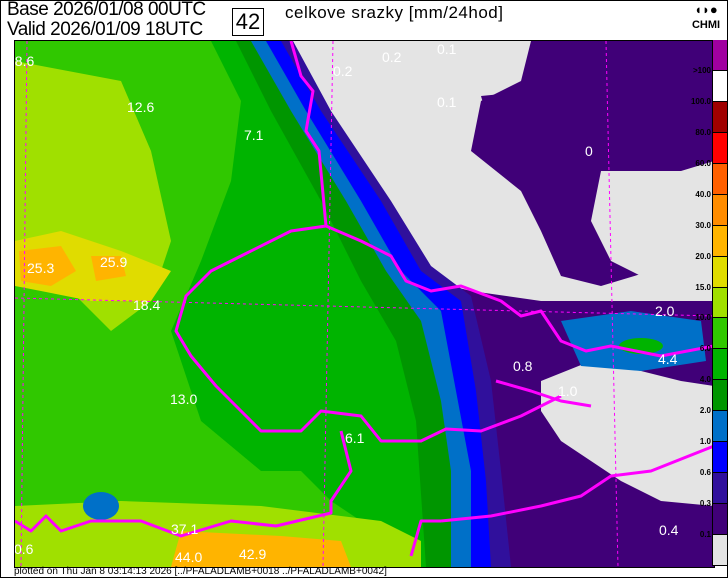 Image resolution: width=728 pixels, height=578 pixels. Describe the element at coordinates (703, 256) in the screenshot. I see `legend-label: 20.0` at that location.